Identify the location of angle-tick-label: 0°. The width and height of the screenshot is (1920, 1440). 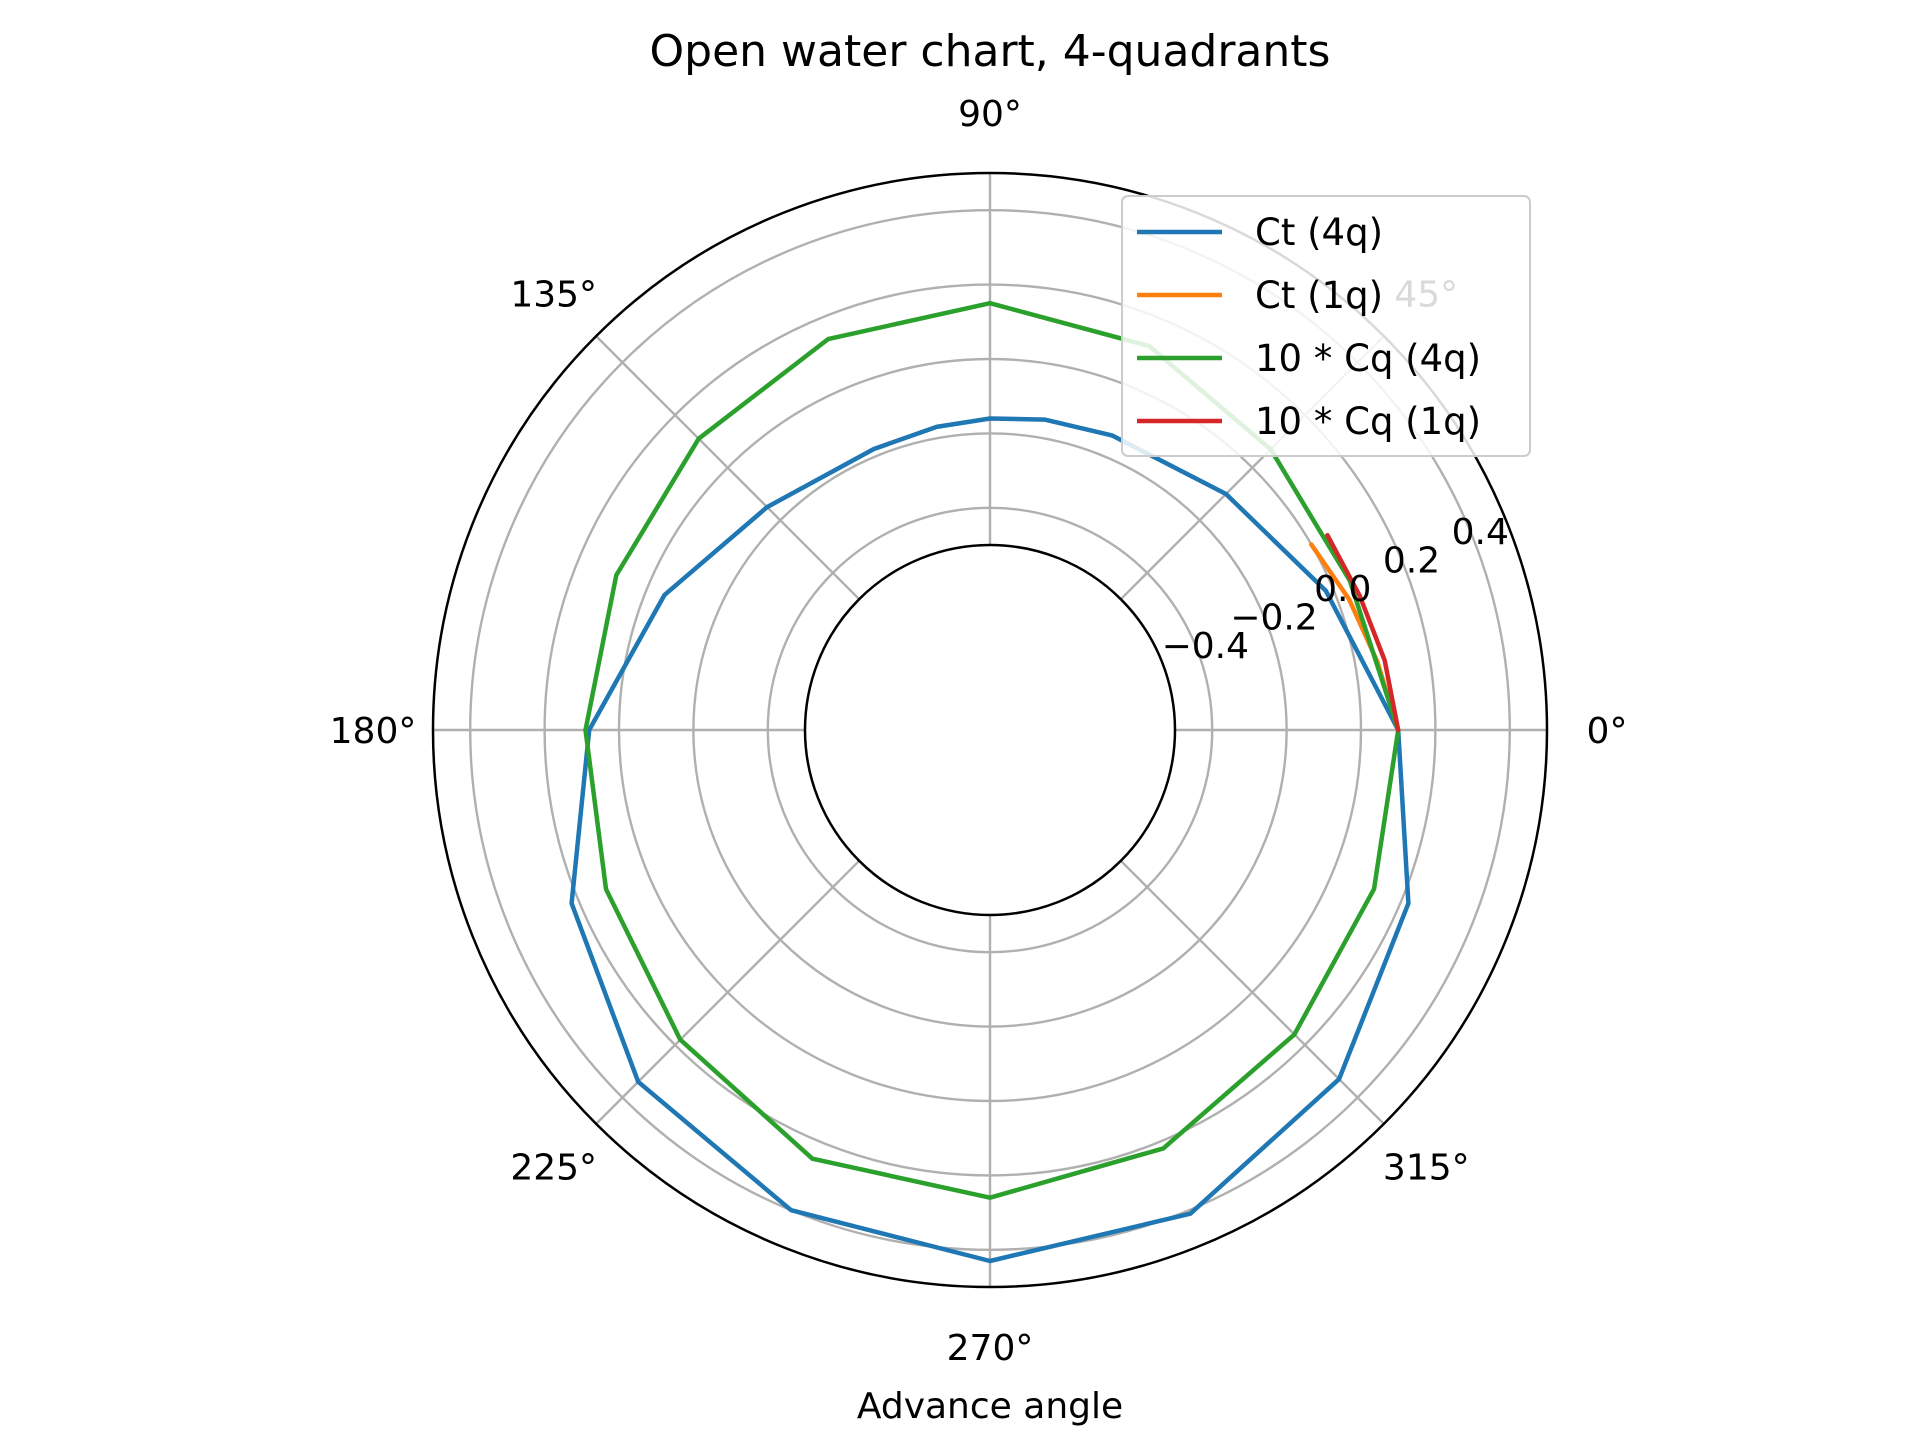
(1607, 731).